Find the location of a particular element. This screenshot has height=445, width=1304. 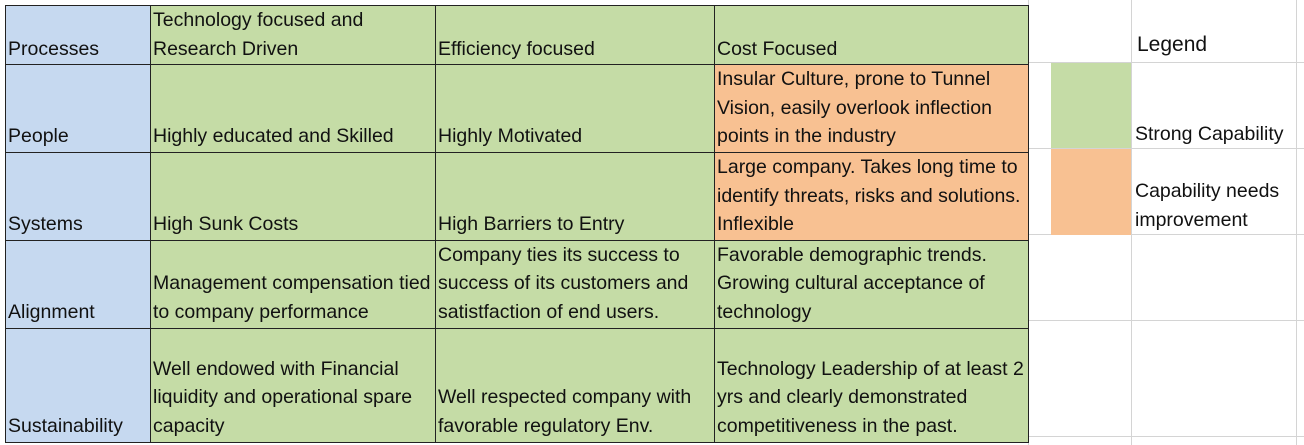

row-label-alignment: Alignment is located at coordinates (78, 284).